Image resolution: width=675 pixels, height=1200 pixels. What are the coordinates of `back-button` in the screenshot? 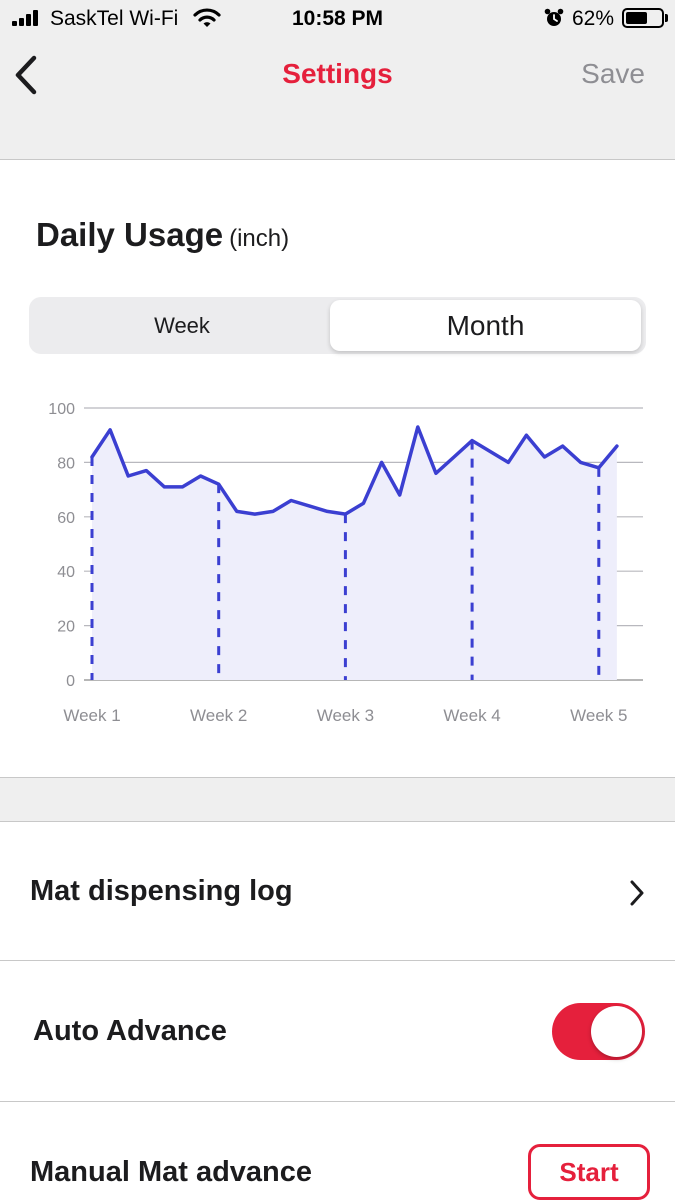 It's located at (30, 76).